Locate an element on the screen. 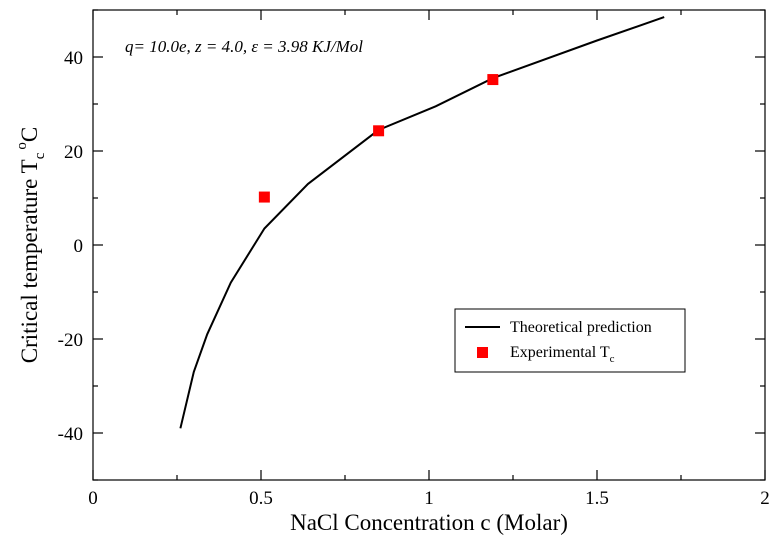  x-tick-label: 0.5 is located at coordinates (261, 498).